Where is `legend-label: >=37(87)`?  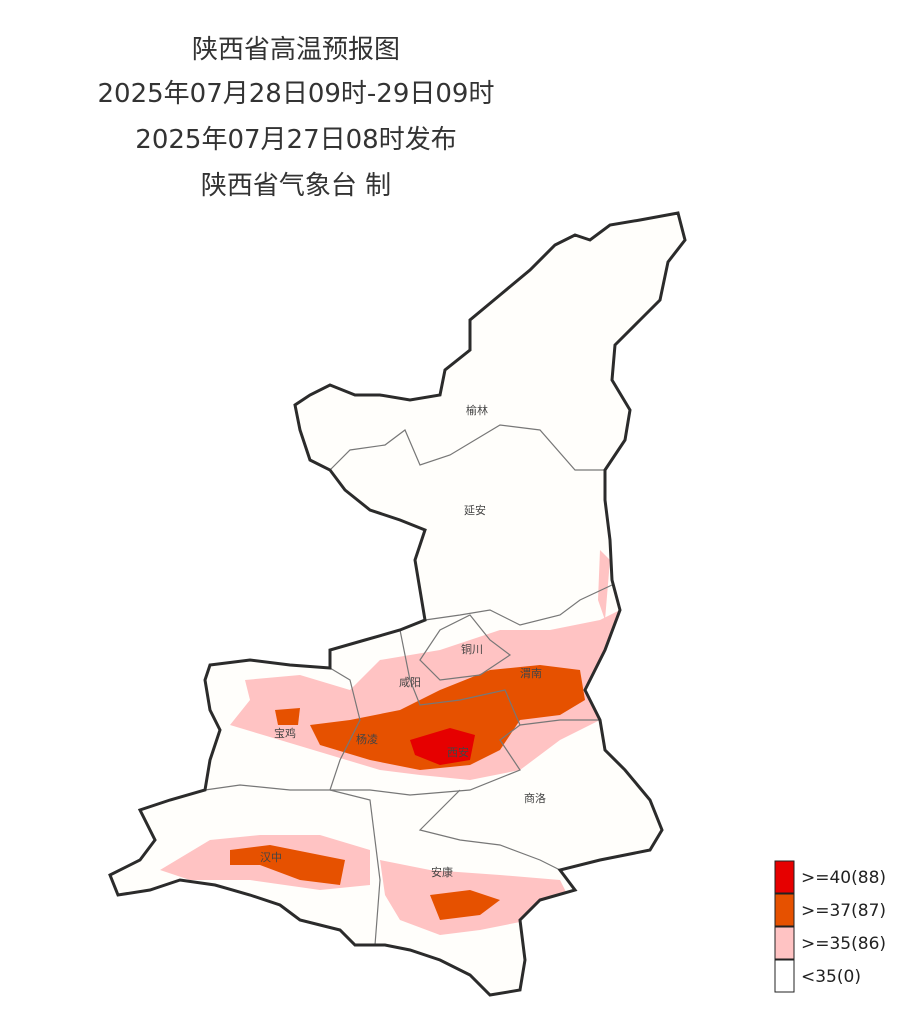 legend-label: >=37(87) is located at coordinates (843, 911).